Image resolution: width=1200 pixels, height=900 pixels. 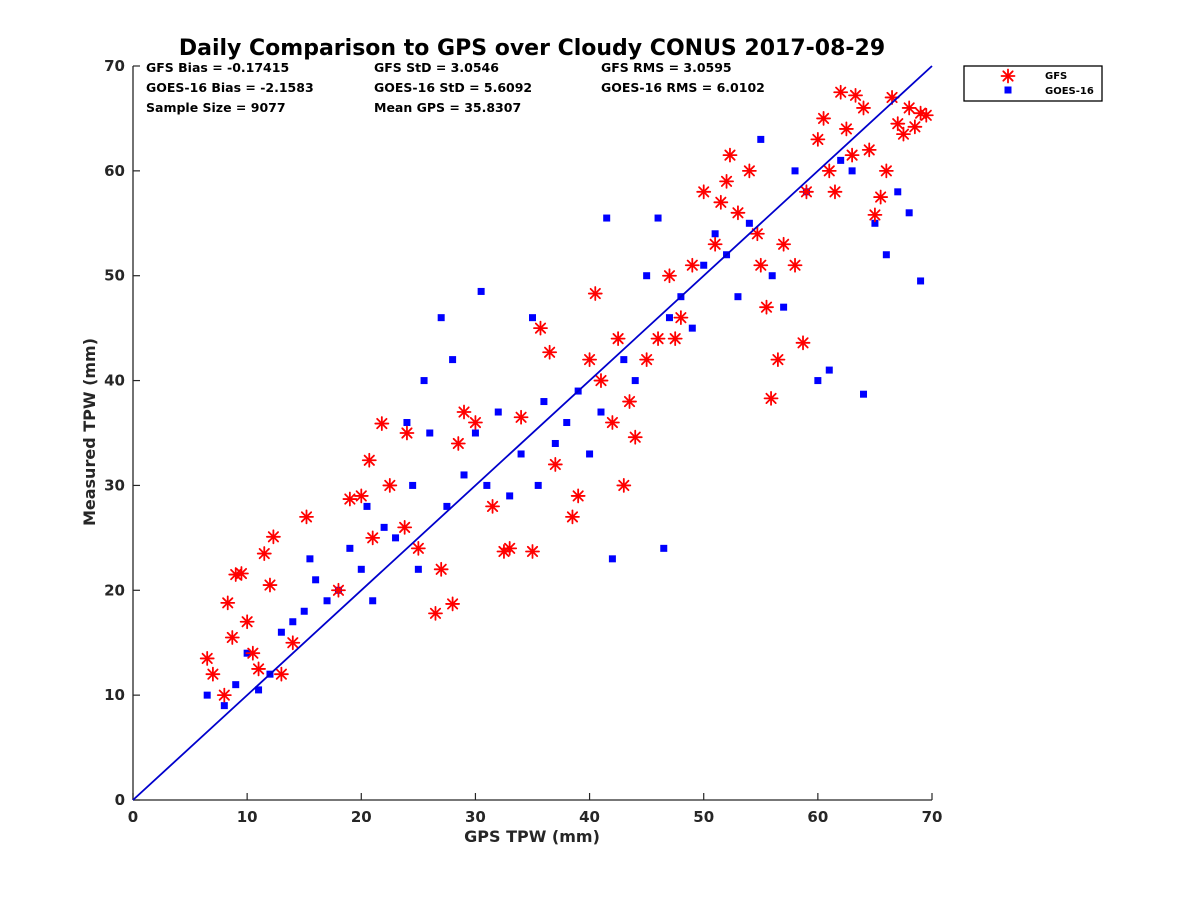 What do you see at coordinates (247, 817) in the screenshot?
I see `x-tick-label: 10` at bounding box center [247, 817].